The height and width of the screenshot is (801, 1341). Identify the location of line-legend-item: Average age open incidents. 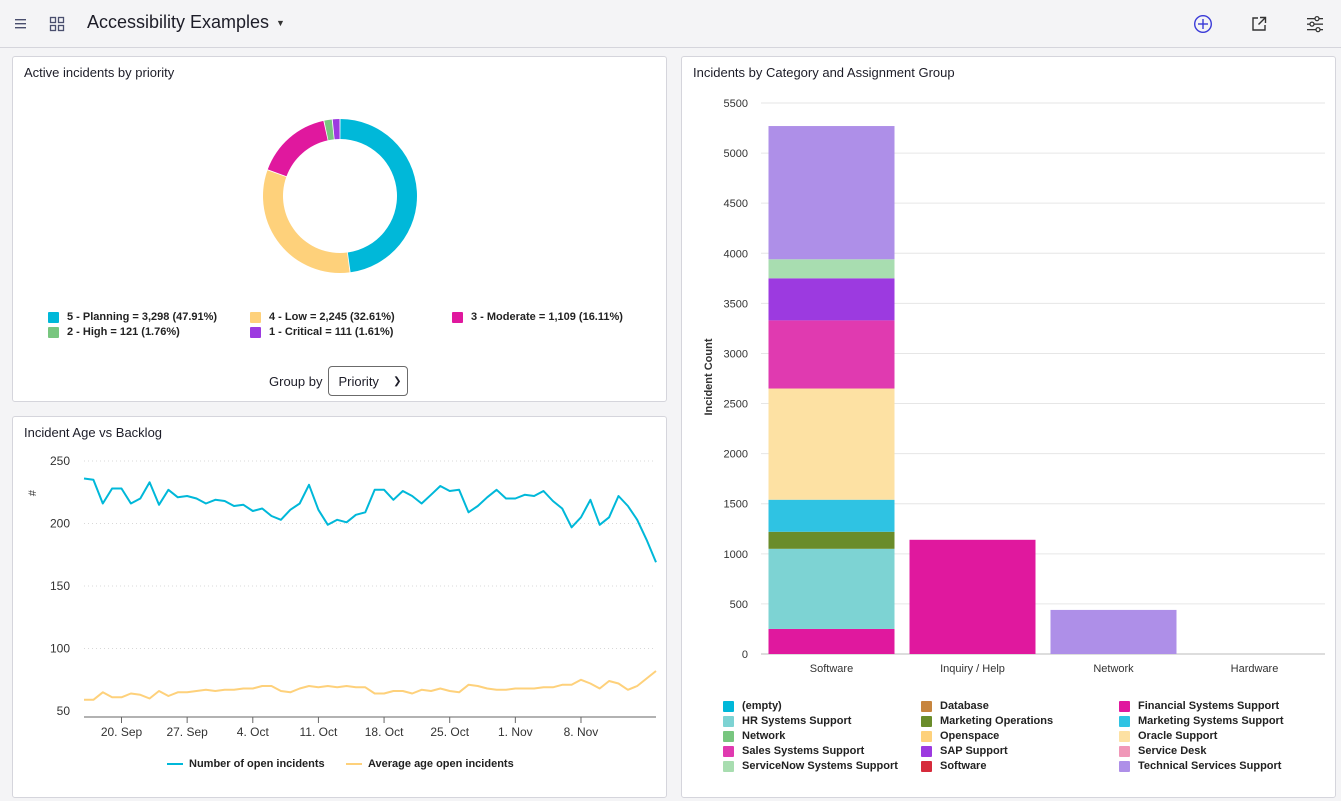
(430, 764).